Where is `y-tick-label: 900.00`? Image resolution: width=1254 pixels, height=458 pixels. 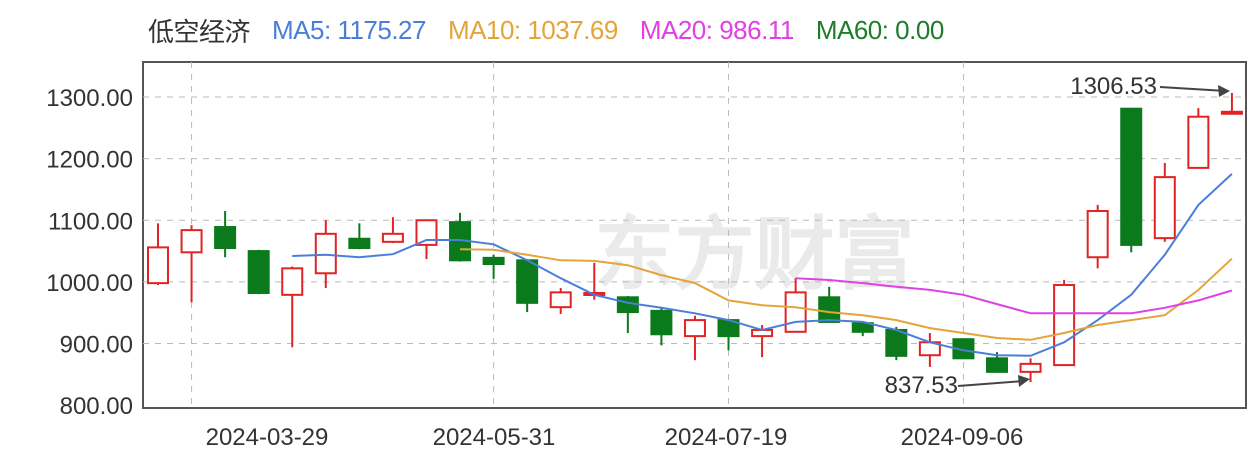
y-tick-label: 900.00 is located at coordinates (96, 345).